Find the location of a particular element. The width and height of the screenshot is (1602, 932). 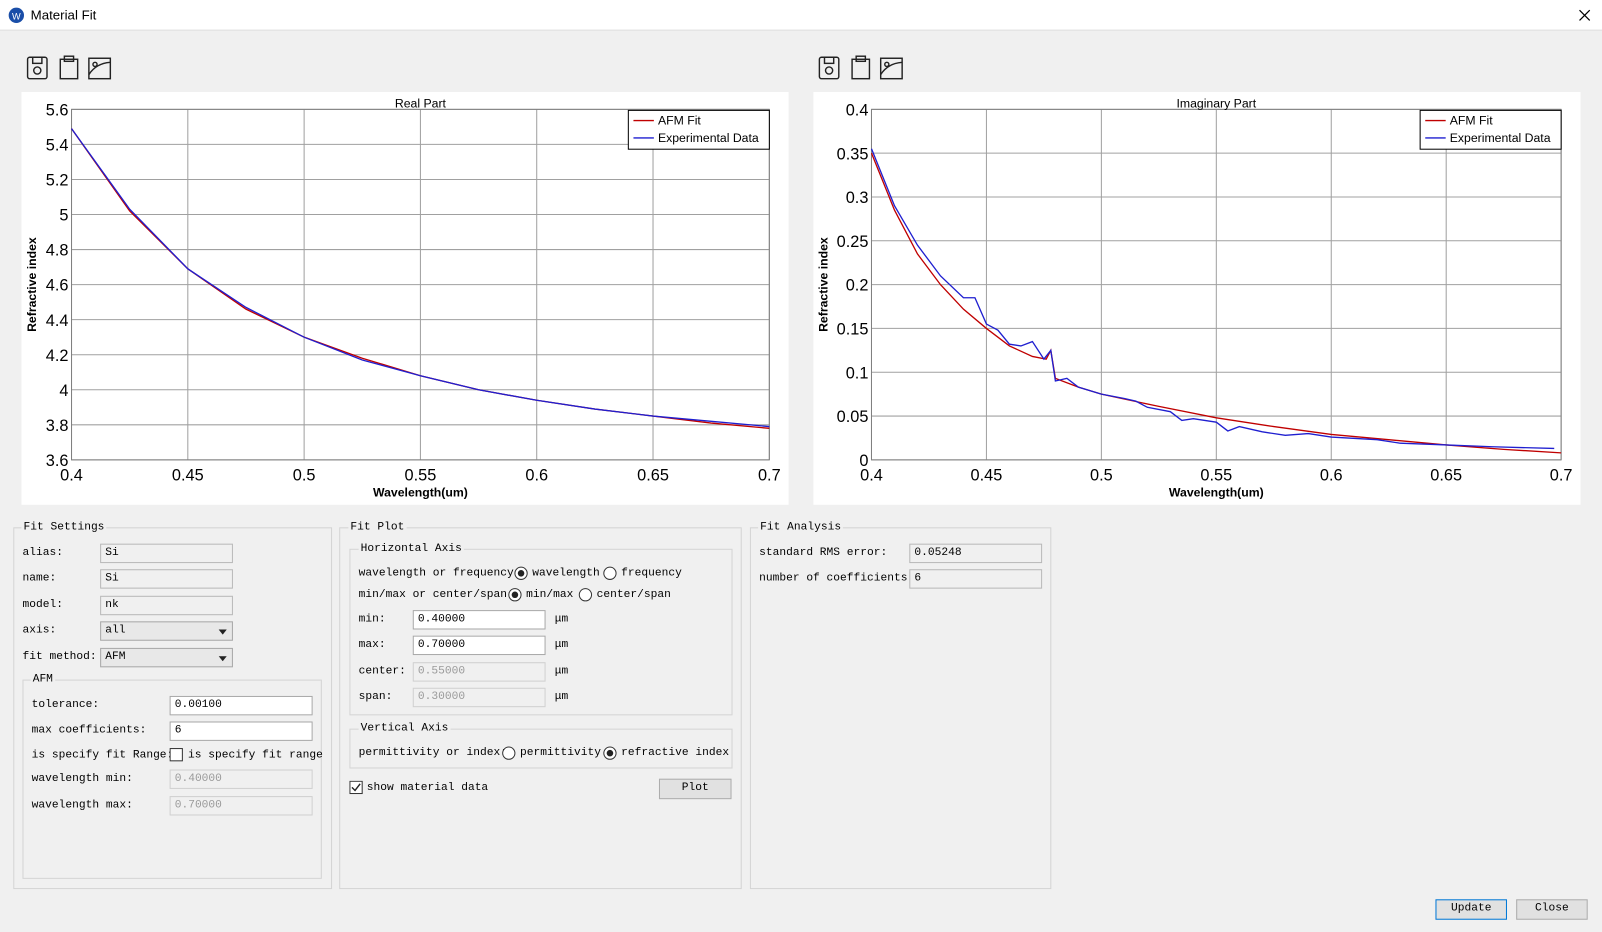

field-label: wavelength max: is located at coordinates (82, 805).